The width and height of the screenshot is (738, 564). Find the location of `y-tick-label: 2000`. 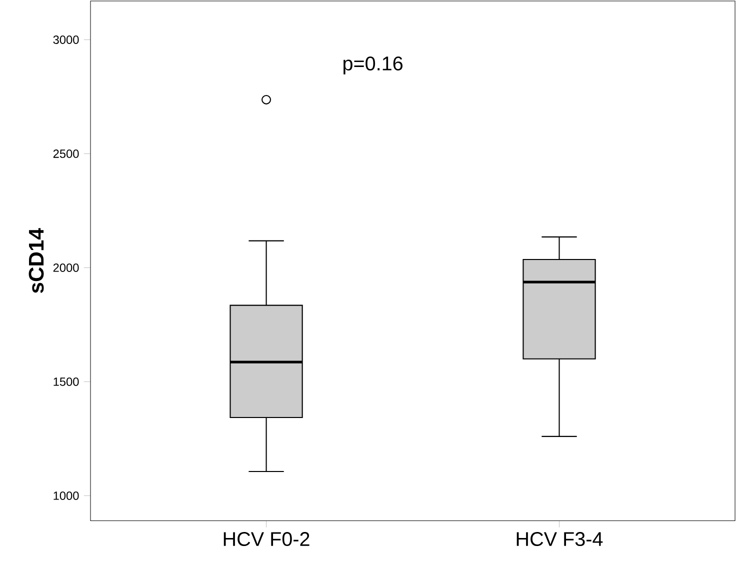

y-tick-label: 2000 is located at coordinates (66, 267).